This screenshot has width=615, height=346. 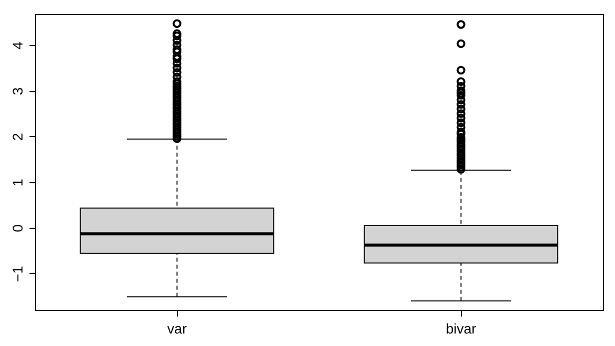 What do you see at coordinates (18, 228) in the screenshot?
I see `y-tick-label: 0` at bounding box center [18, 228].